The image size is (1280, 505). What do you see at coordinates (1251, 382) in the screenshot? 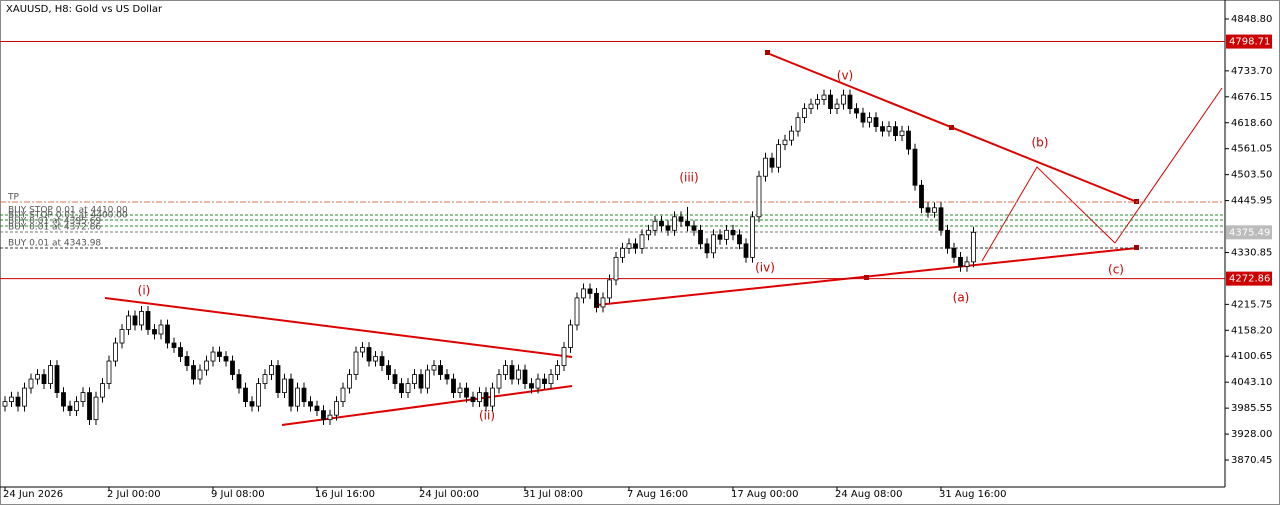
I see `y-tick-label: 4043.10` at bounding box center [1251, 382].